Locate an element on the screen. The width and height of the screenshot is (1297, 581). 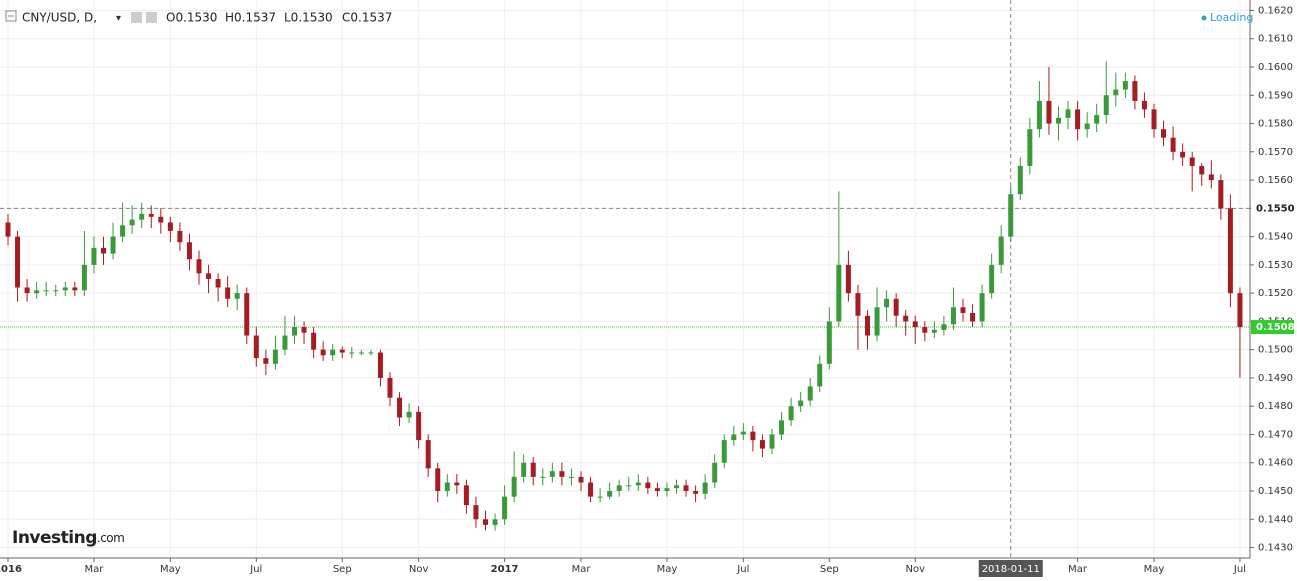
close-icon is located at coordinates (151, 17).